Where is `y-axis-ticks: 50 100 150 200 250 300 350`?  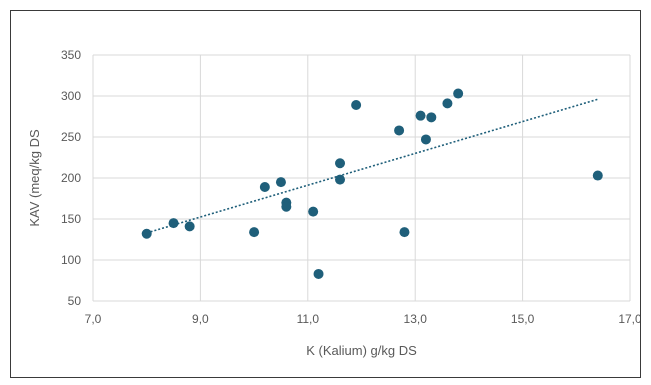 y-axis-ticks: 50 100 150 200 250 300 350 is located at coordinates (71, 178).